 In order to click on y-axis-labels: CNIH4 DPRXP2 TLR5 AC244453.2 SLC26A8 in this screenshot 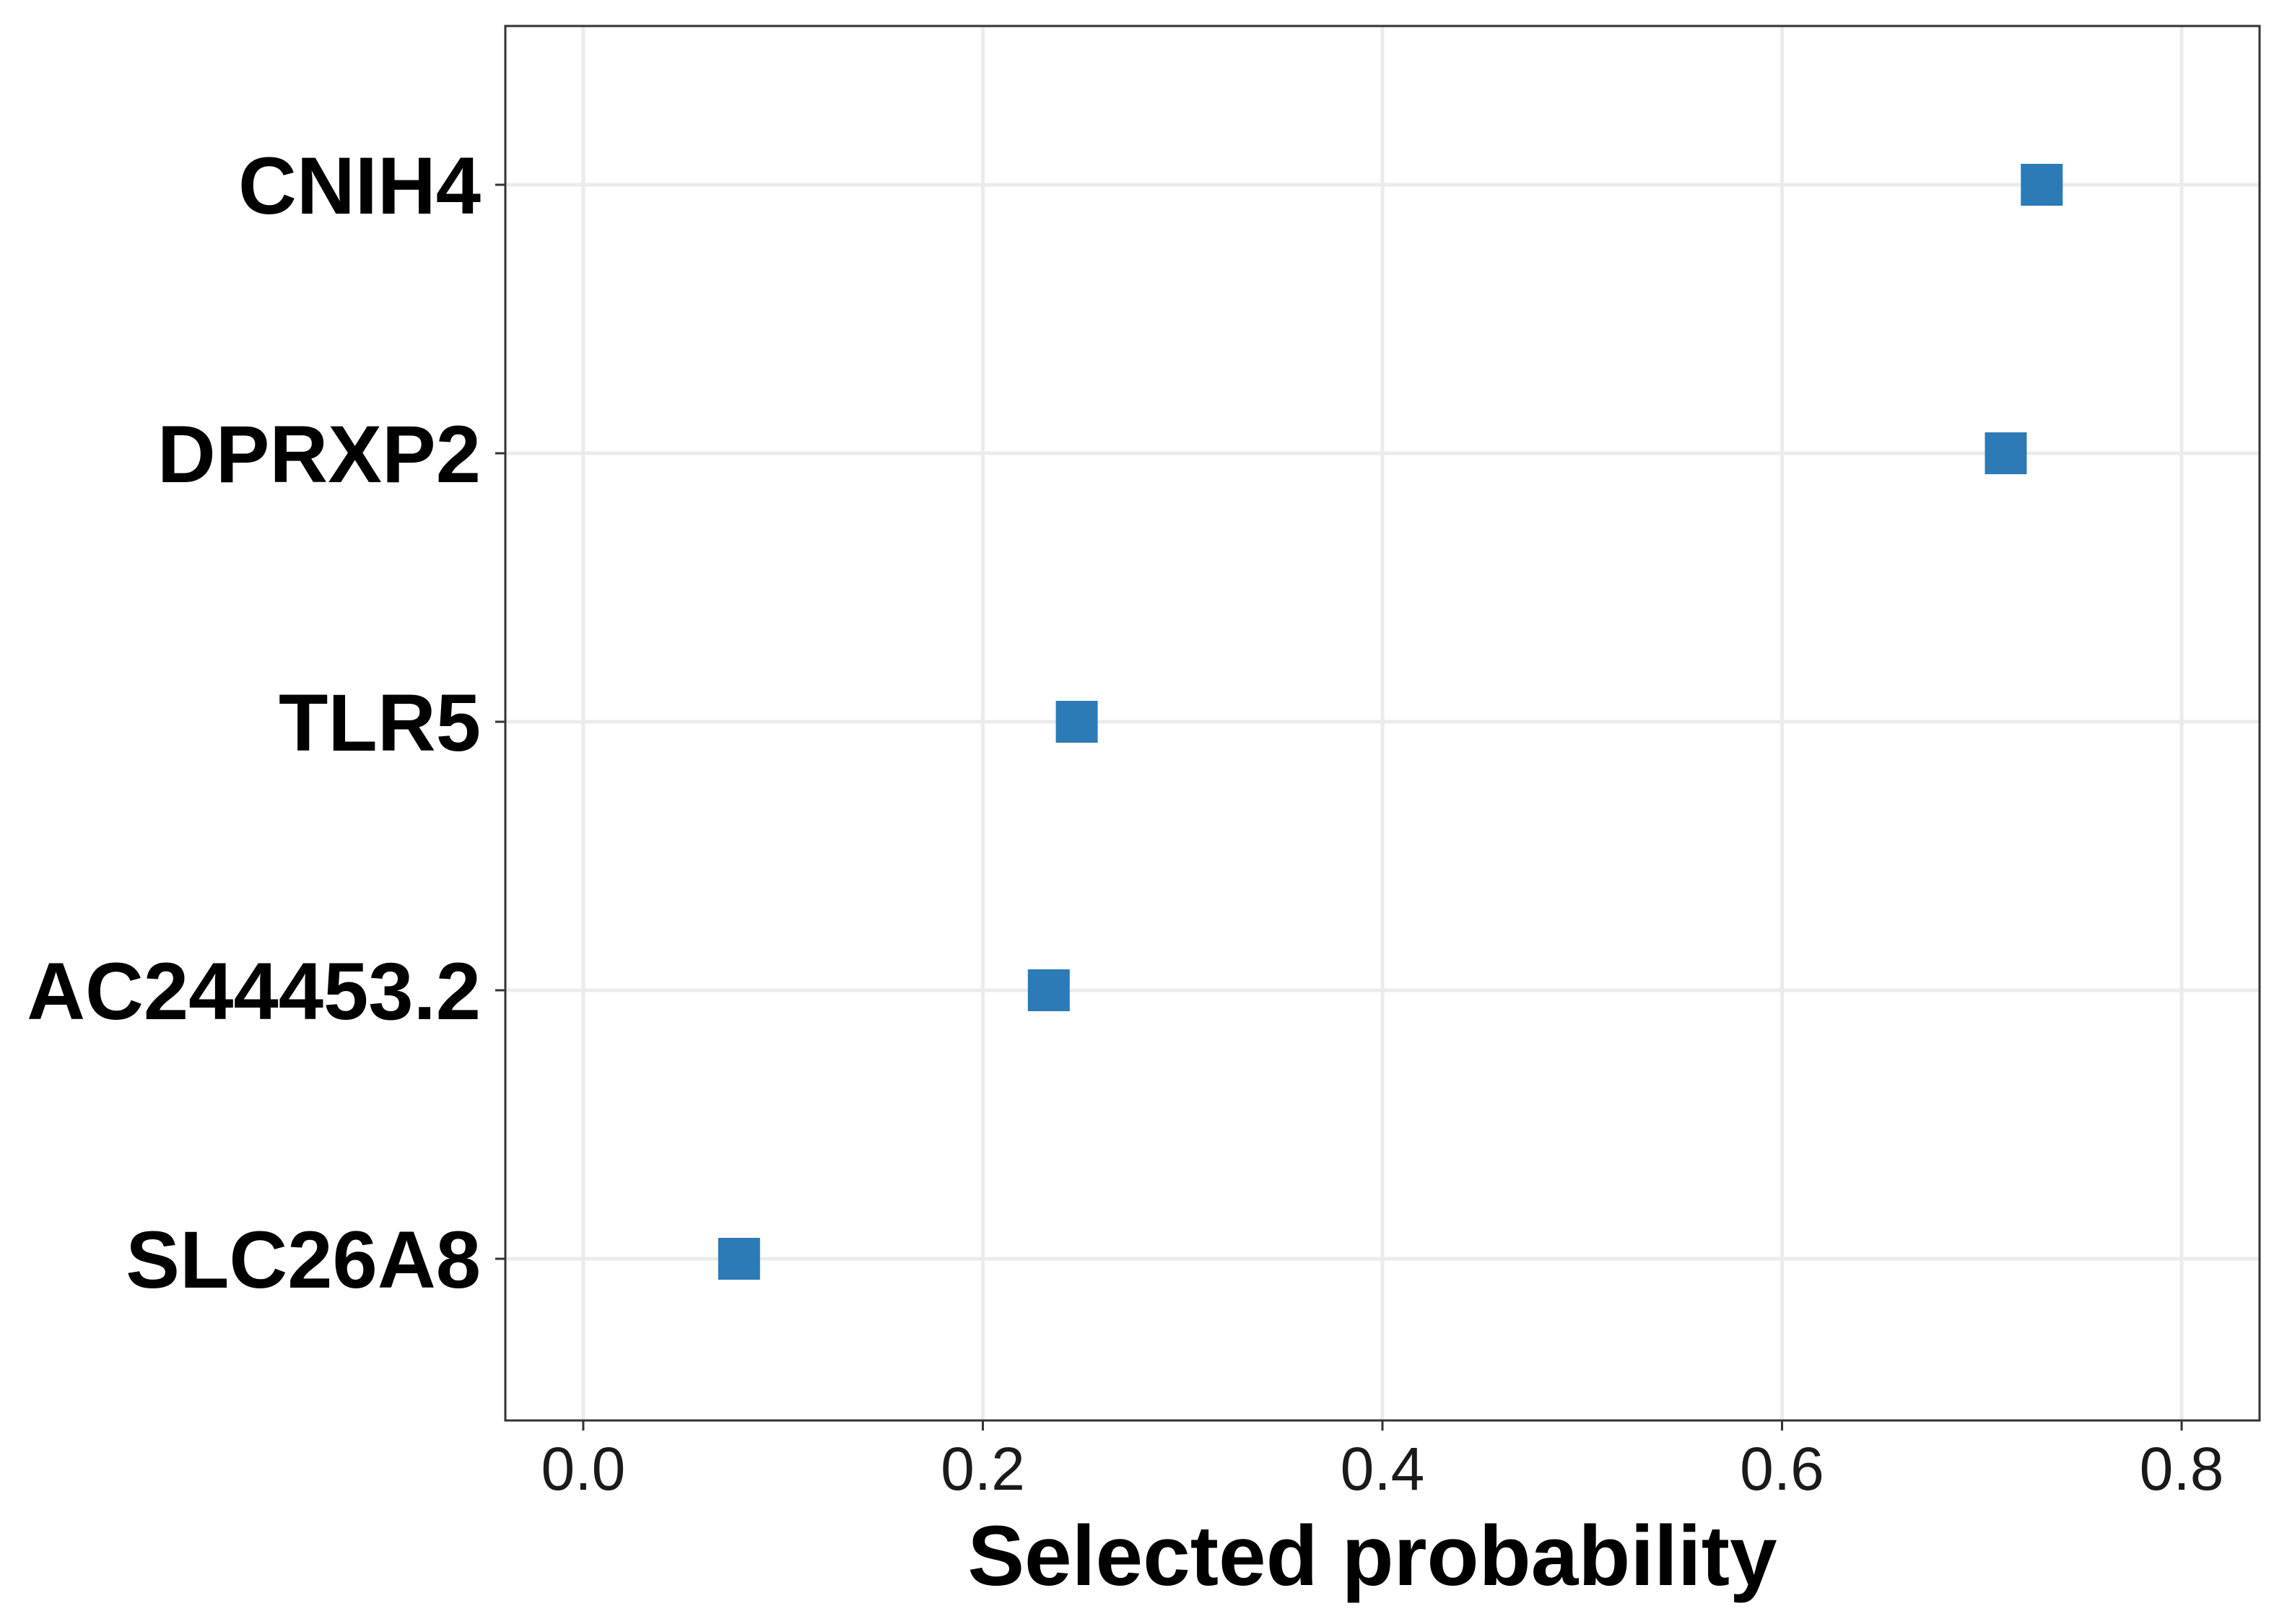, I will do `click(254, 723)`.